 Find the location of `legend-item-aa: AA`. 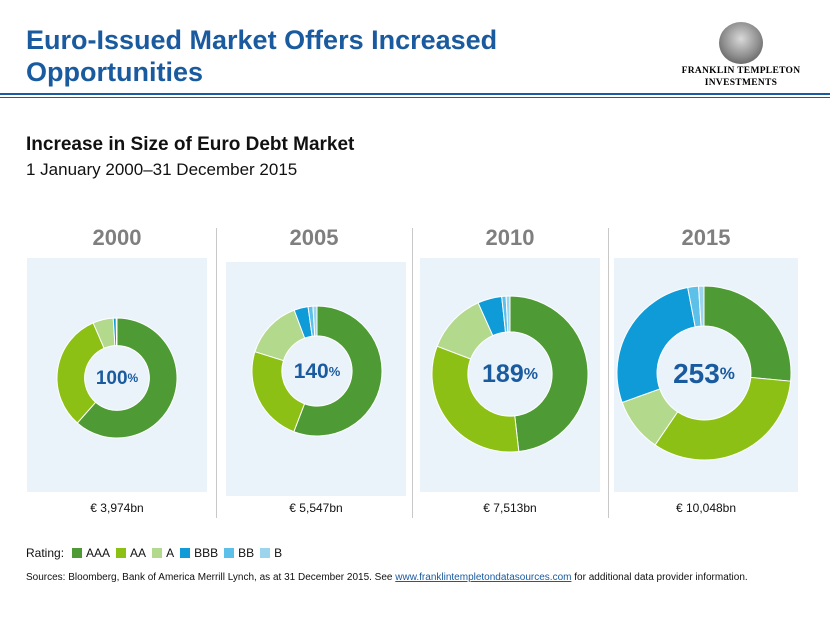

legend-item-aa: AA is located at coordinates (131, 553).